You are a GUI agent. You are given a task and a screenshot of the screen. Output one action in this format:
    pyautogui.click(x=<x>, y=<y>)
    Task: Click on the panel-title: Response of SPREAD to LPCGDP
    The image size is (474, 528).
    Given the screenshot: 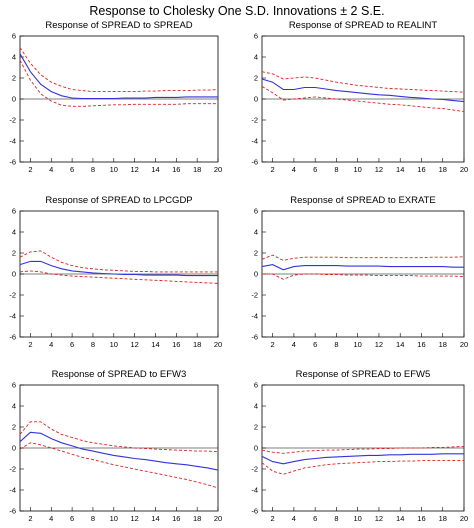 What is the action you would take?
    pyautogui.click(x=118, y=200)
    